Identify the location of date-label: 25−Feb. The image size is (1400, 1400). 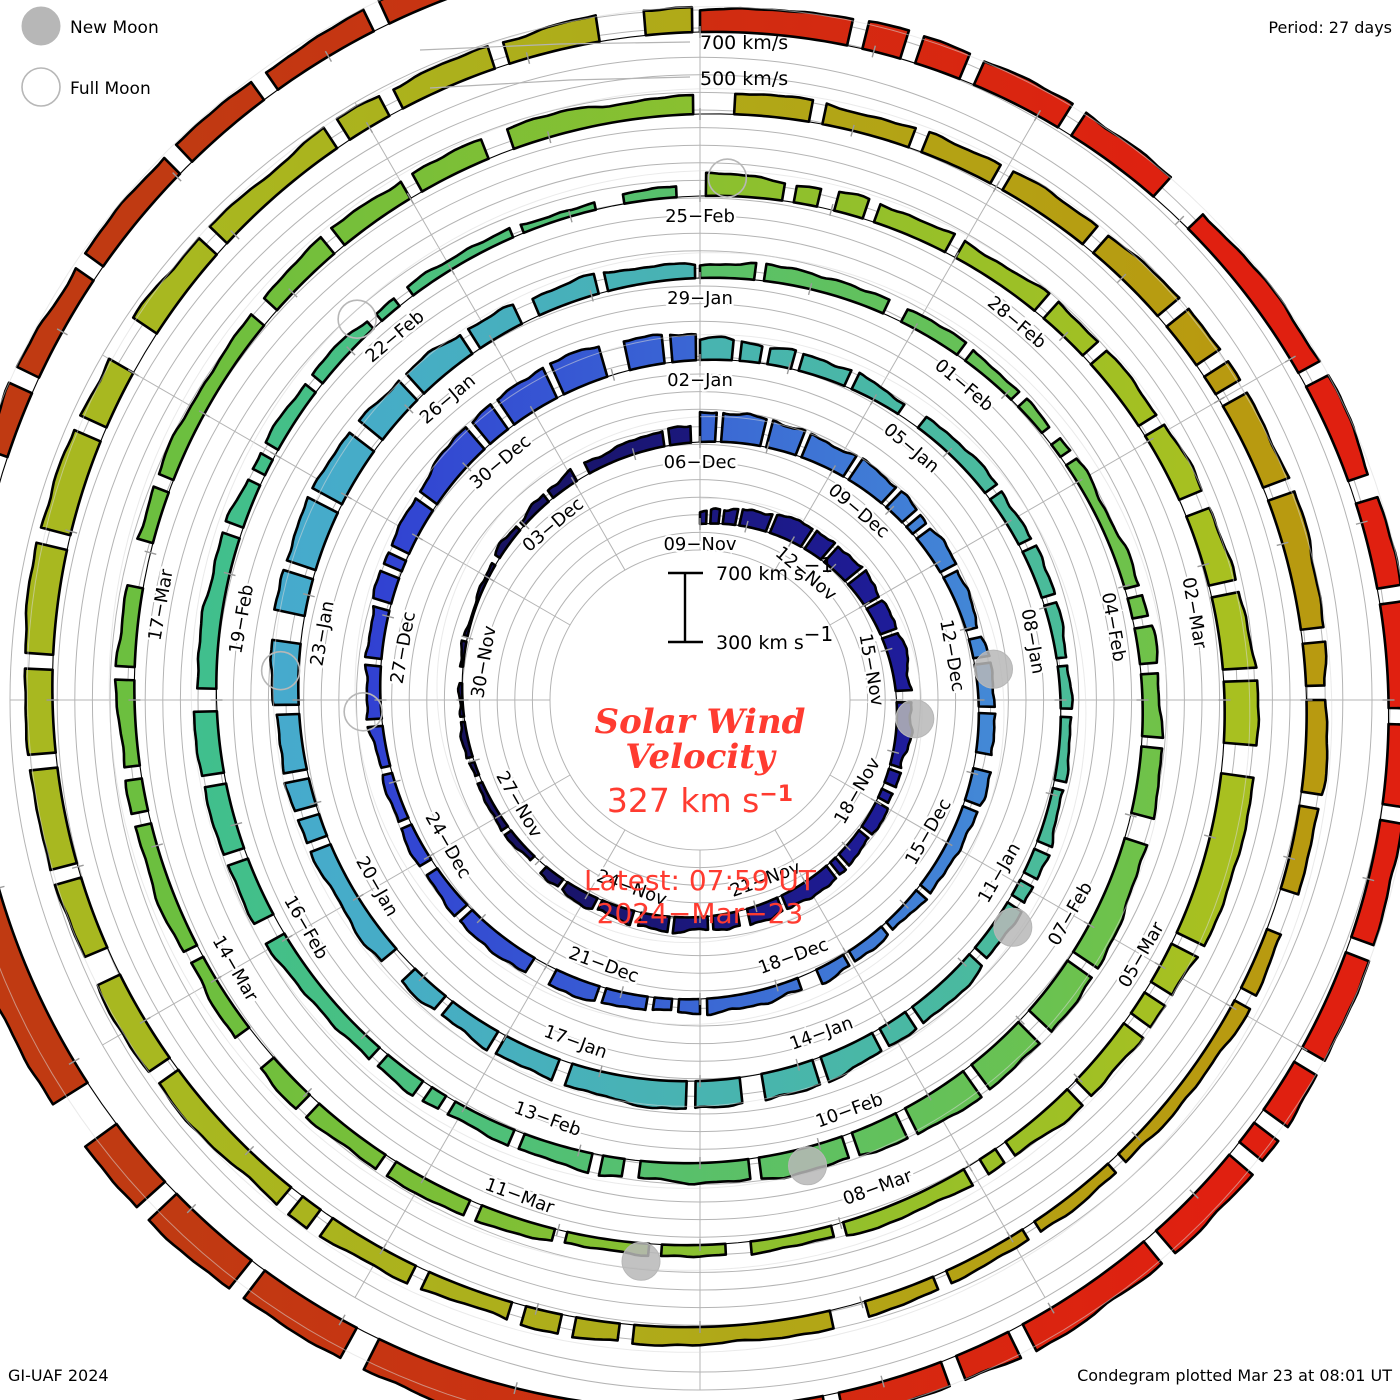
(700, 216).